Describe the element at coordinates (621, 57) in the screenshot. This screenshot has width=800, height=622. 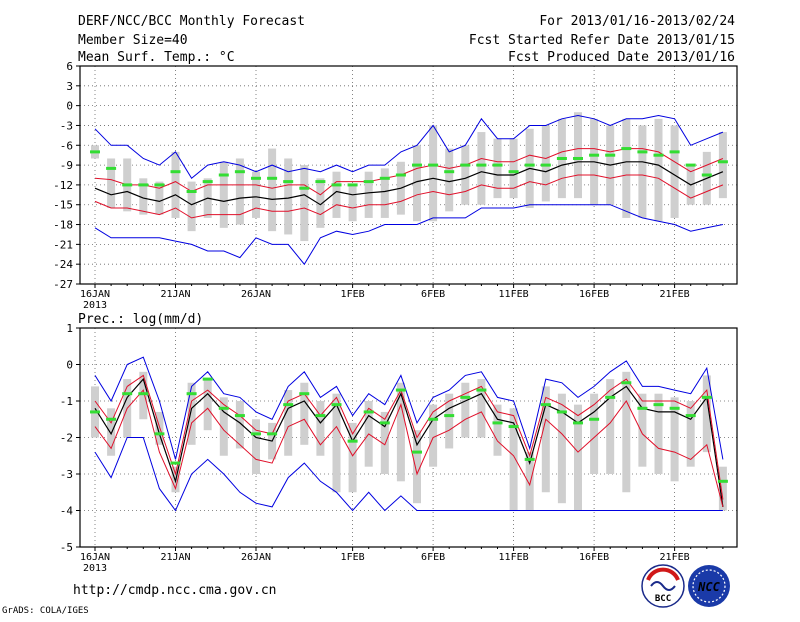
I see `header-produced-date: Fcst Produced Date 2013/01/16` at that location.